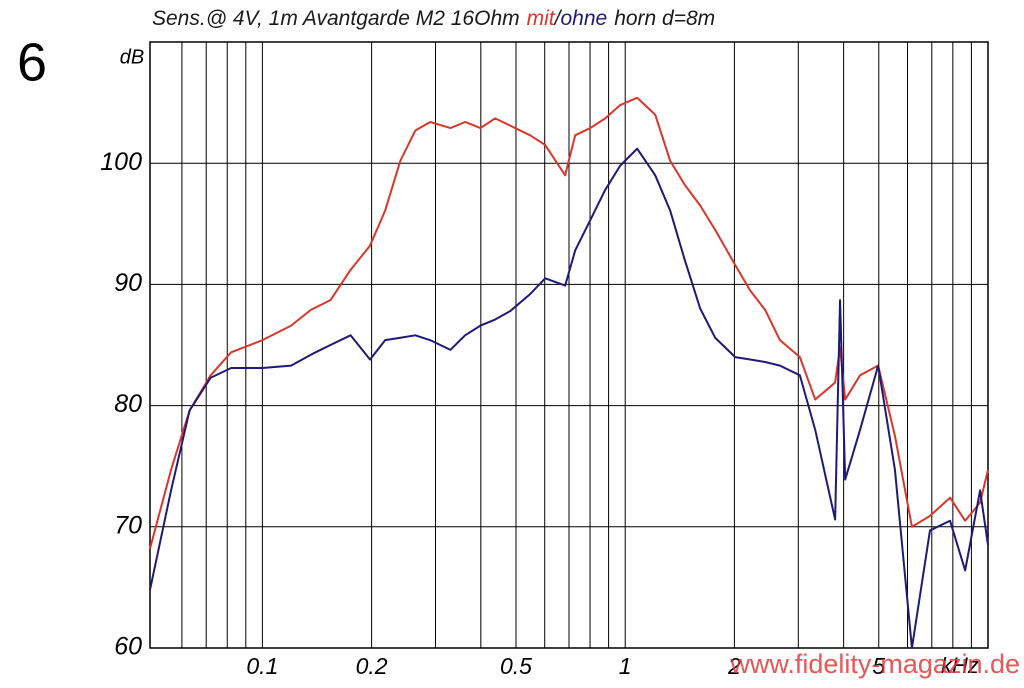  What do you see at coordinates (128, 525) in the screenshot?
I see `y-tick-label: 70` at bounding box center [128, 525].